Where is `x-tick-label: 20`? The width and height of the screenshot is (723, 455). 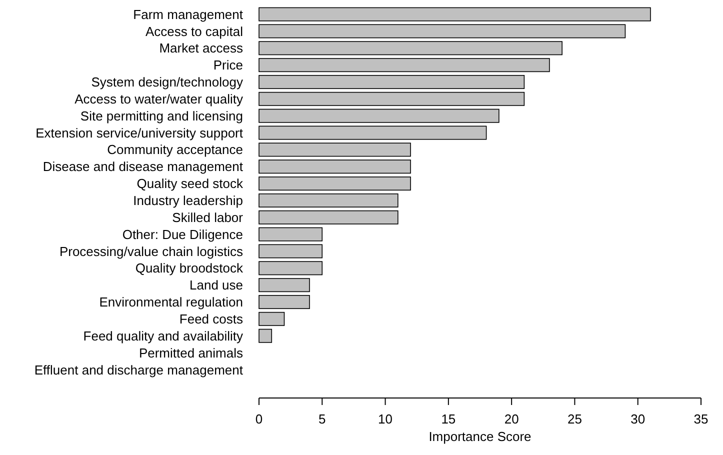 x-tick-label: 20 is located at coordinates (511, 419).